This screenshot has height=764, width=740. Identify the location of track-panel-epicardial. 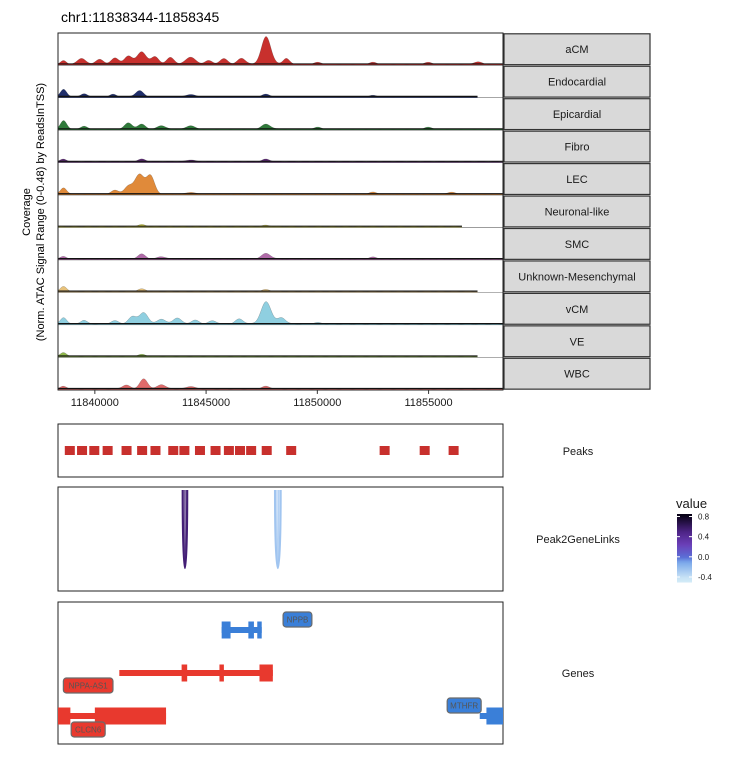
(280, 114).